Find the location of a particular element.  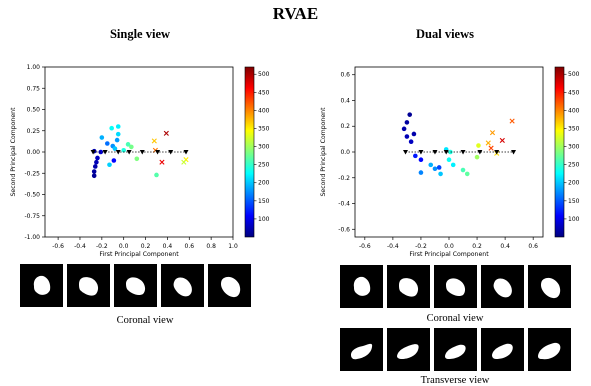

y-tick-label: -0.25 is located at coordinates (32, 173).